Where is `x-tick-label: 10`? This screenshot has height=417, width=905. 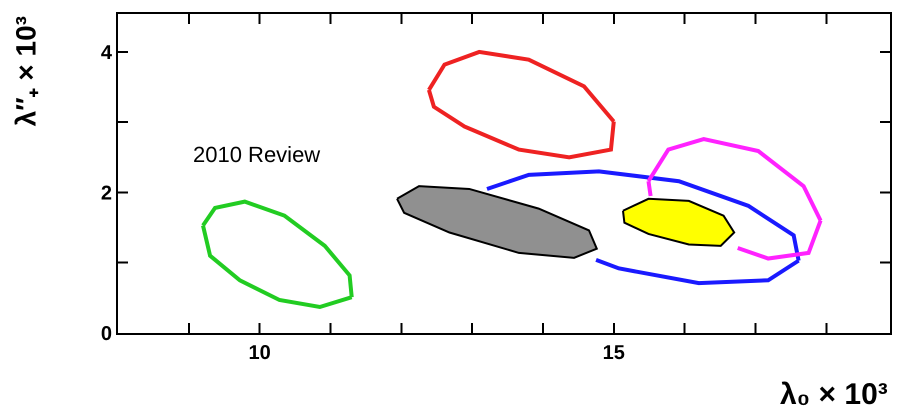
x-tick-label: 10 is located at coordinates (259, 353).